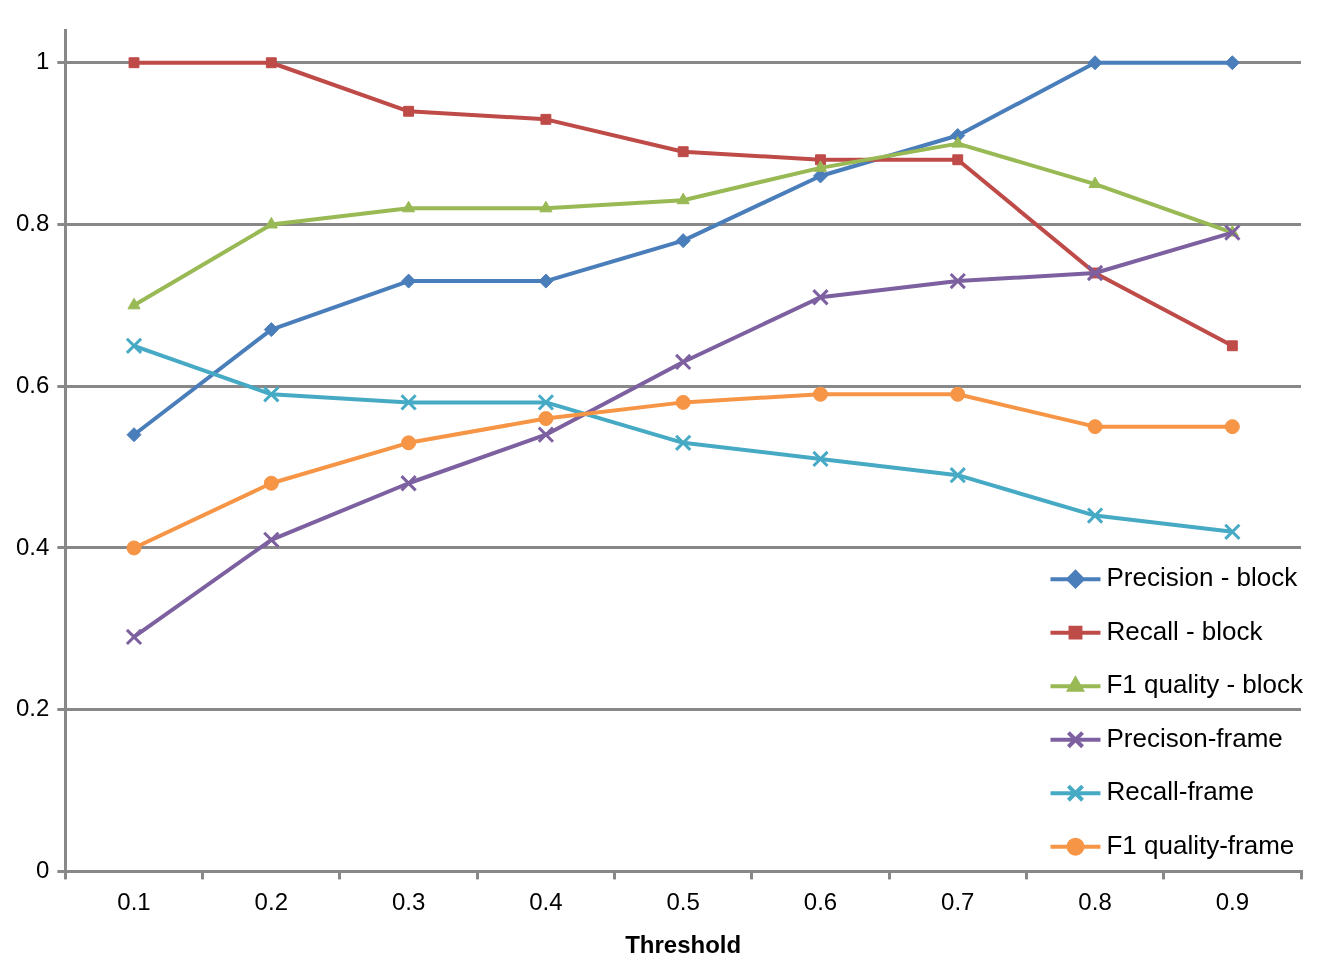 This screenshot has height=973, width=1322. I want to click on legend-label: Precison-frame, so click(1194, 737).